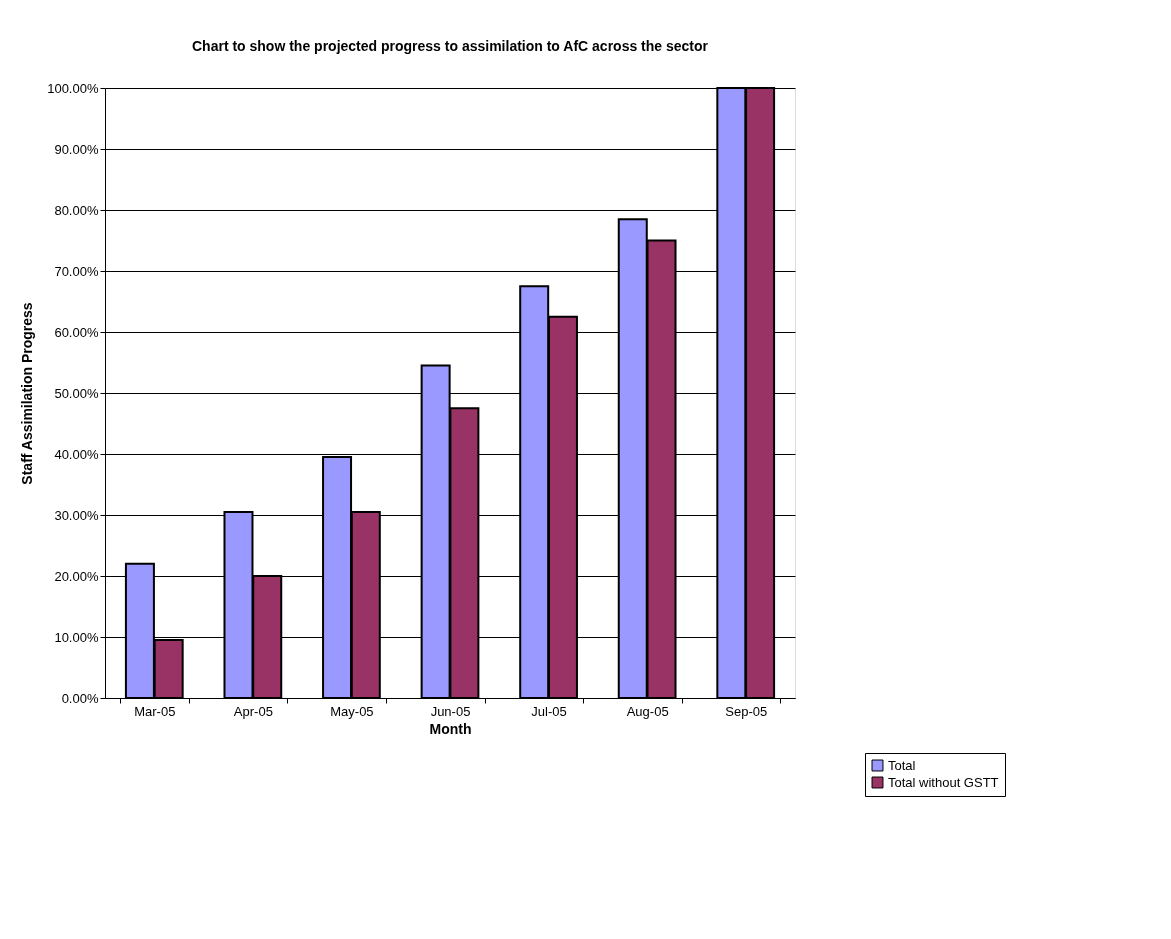  I want to click on y-tick-label: 70.00%, so click(76, 271).